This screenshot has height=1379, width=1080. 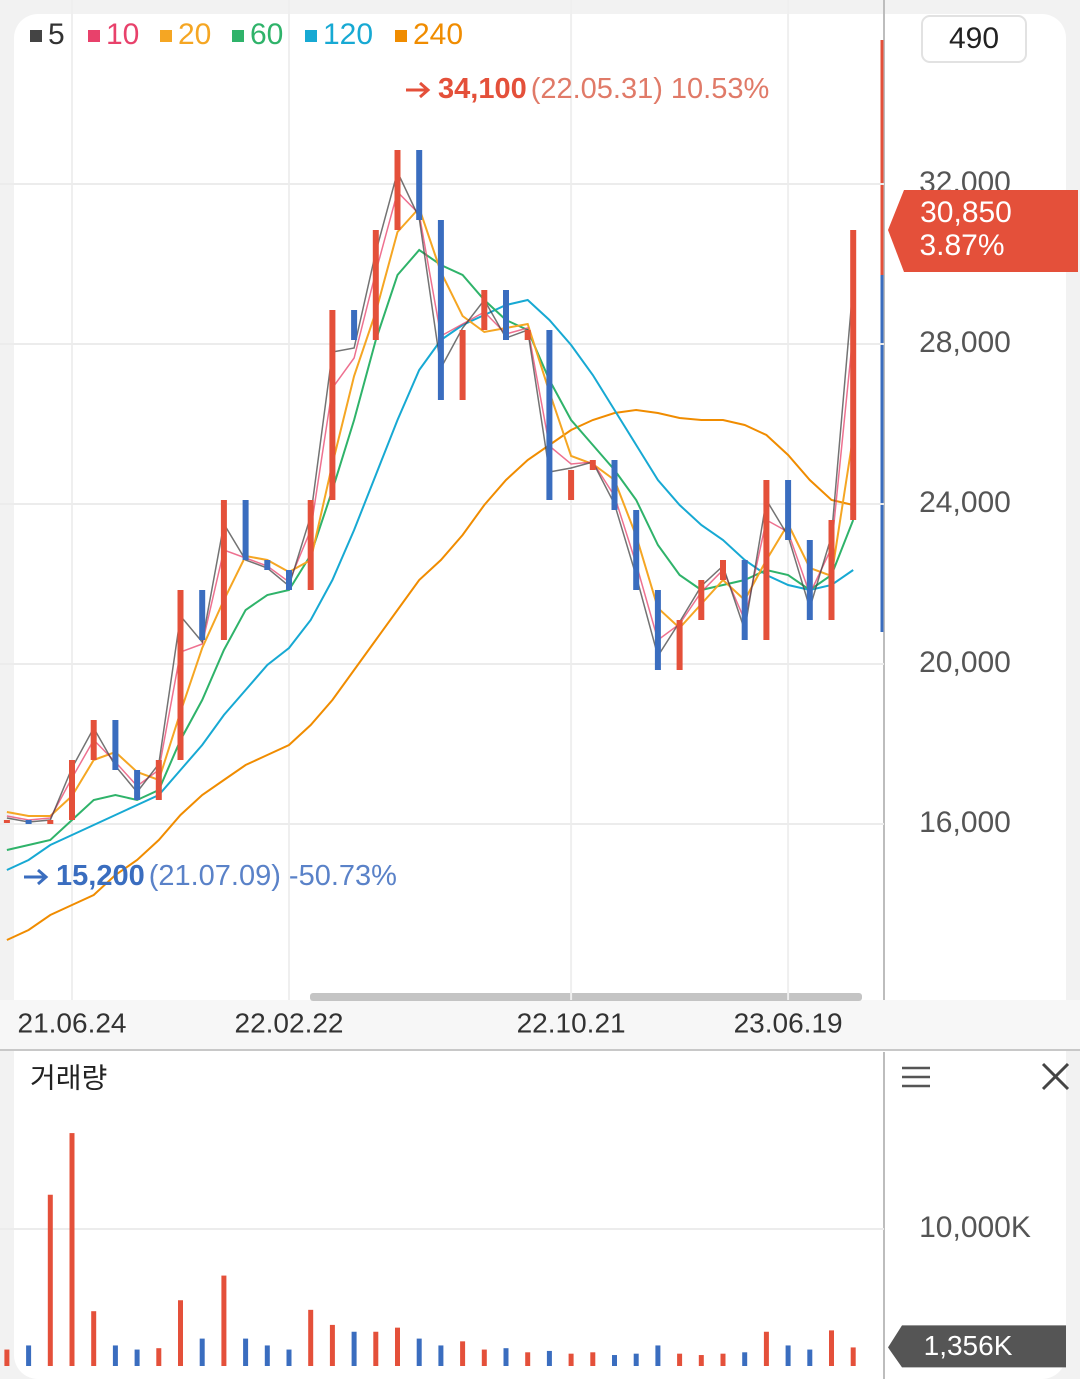 I want to click on last-volume-tag, so click(x=977, y=1346).